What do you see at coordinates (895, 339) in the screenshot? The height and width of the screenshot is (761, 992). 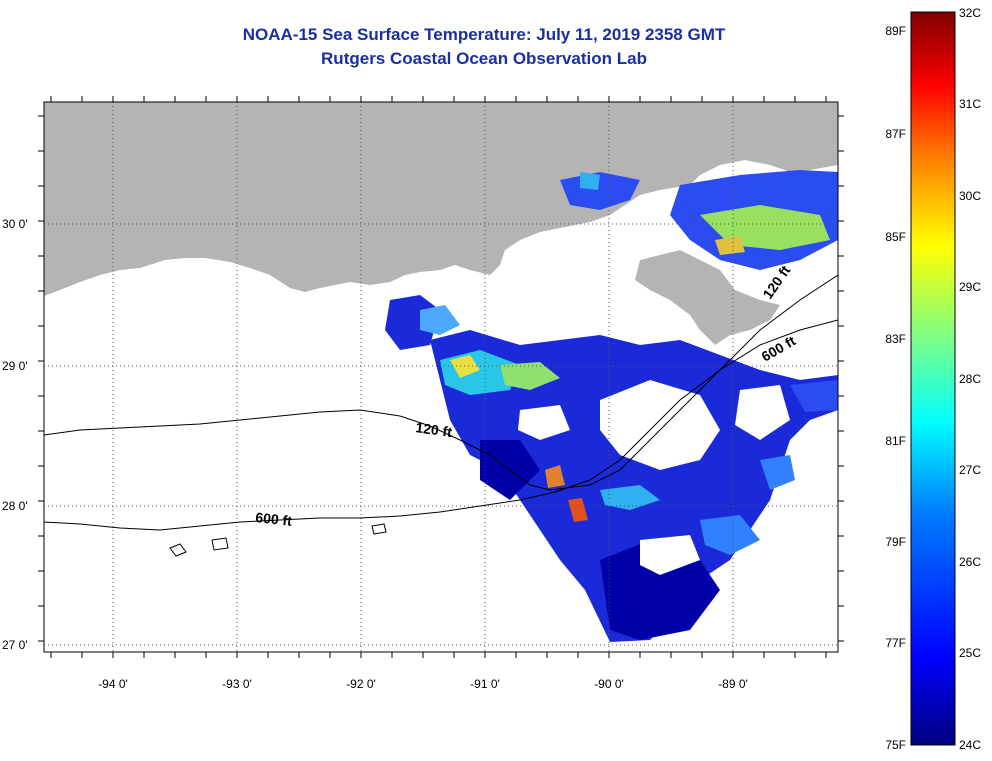 I see `colorbar-label-f: 83F` at bounding box center [895, 339].